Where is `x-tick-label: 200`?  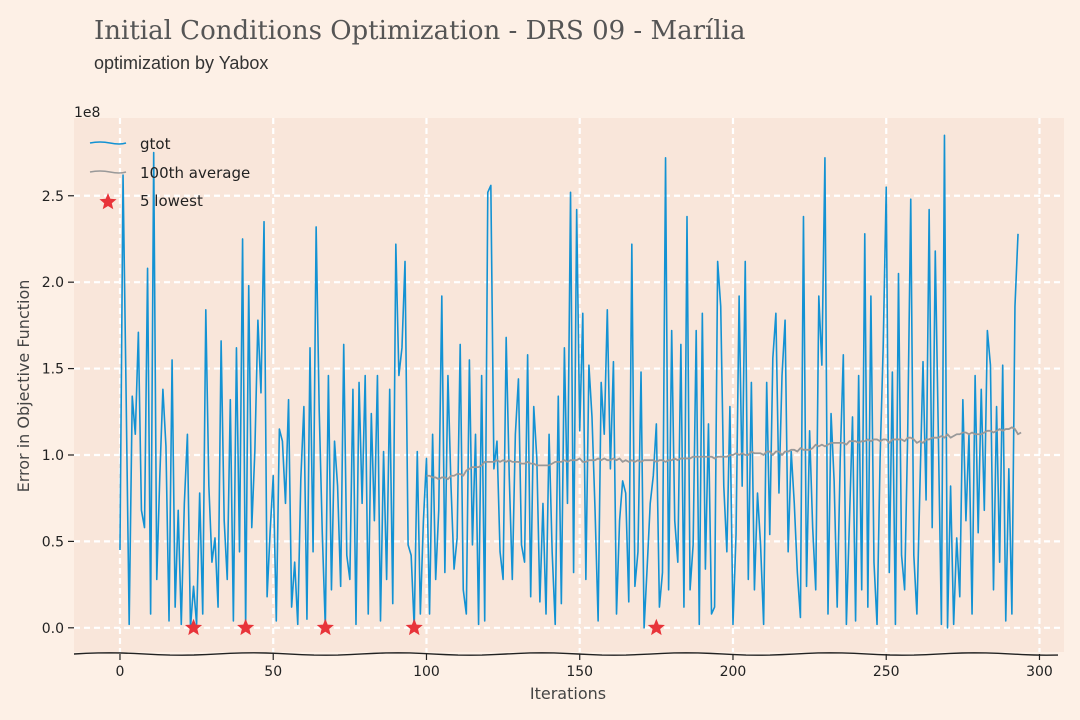 x-tick-label: 200 is located at coordinates (733, 672).